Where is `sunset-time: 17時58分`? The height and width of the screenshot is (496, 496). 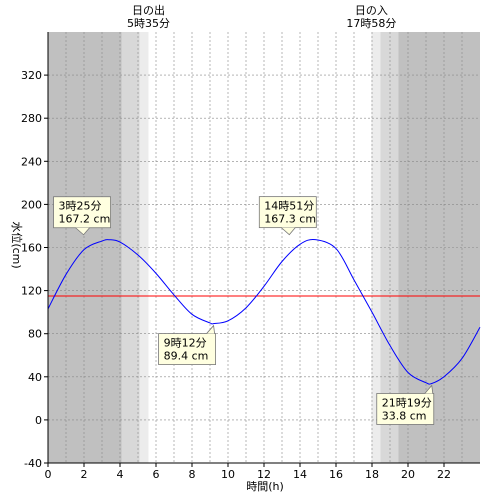 sunset-time: 17時58分 is located at coordinates (371, 23).